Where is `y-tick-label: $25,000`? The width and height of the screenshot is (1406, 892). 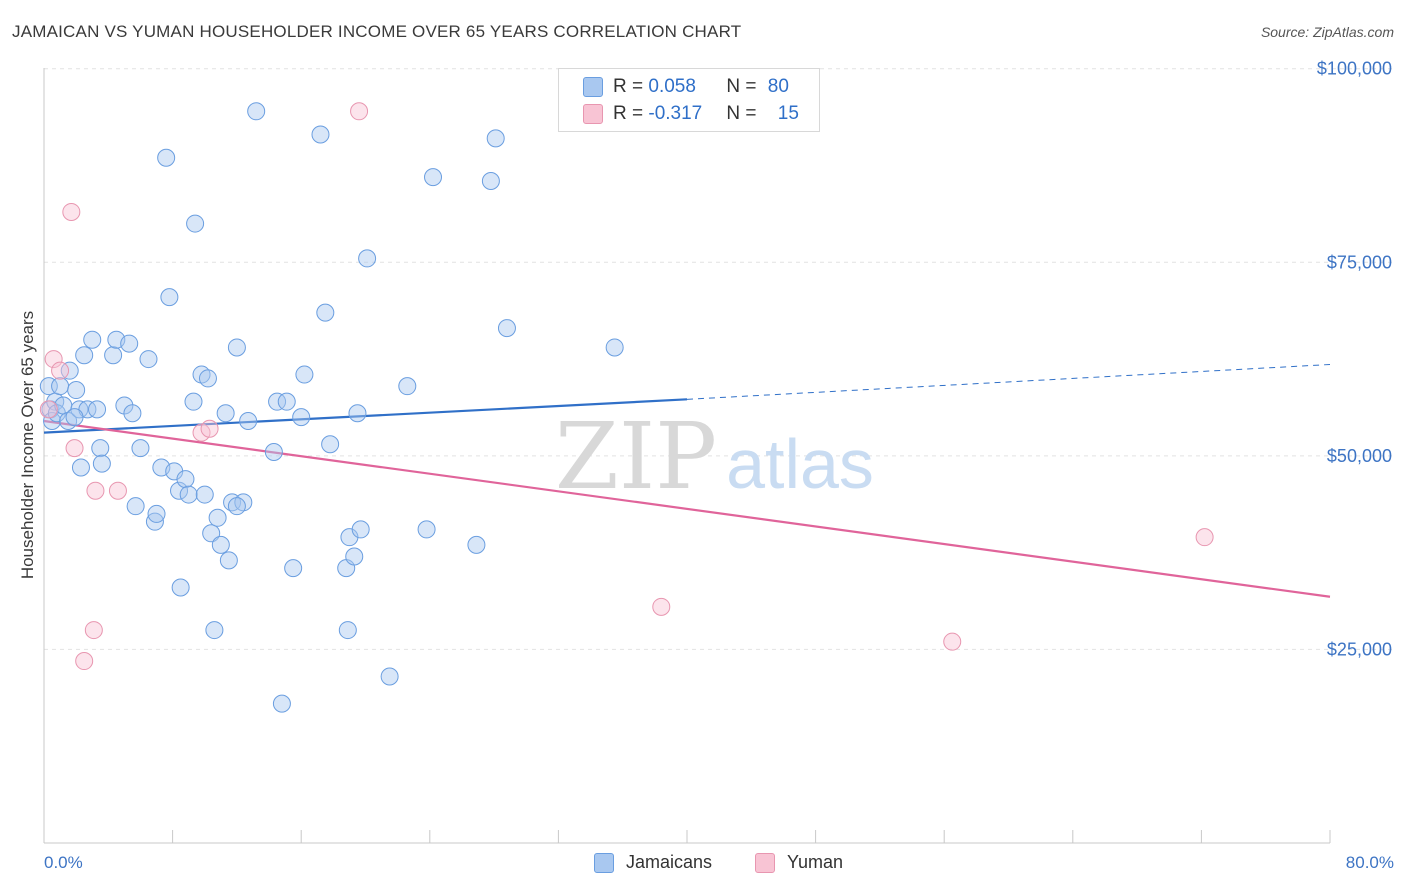
y-tick-label: $25,000 is located at coordinates (1359, 649).